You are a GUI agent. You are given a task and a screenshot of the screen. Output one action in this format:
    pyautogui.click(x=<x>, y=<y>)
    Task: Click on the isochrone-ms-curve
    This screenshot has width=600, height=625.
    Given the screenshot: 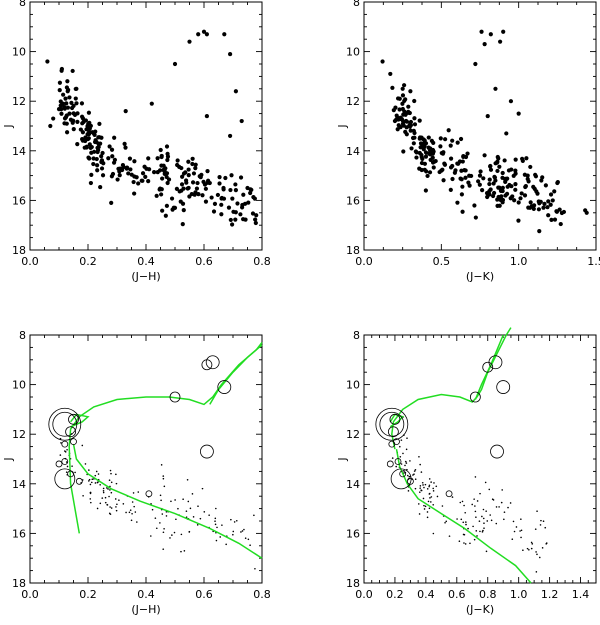 What is the action you would take?
    pyautogui.click(x=167, y=501)
    